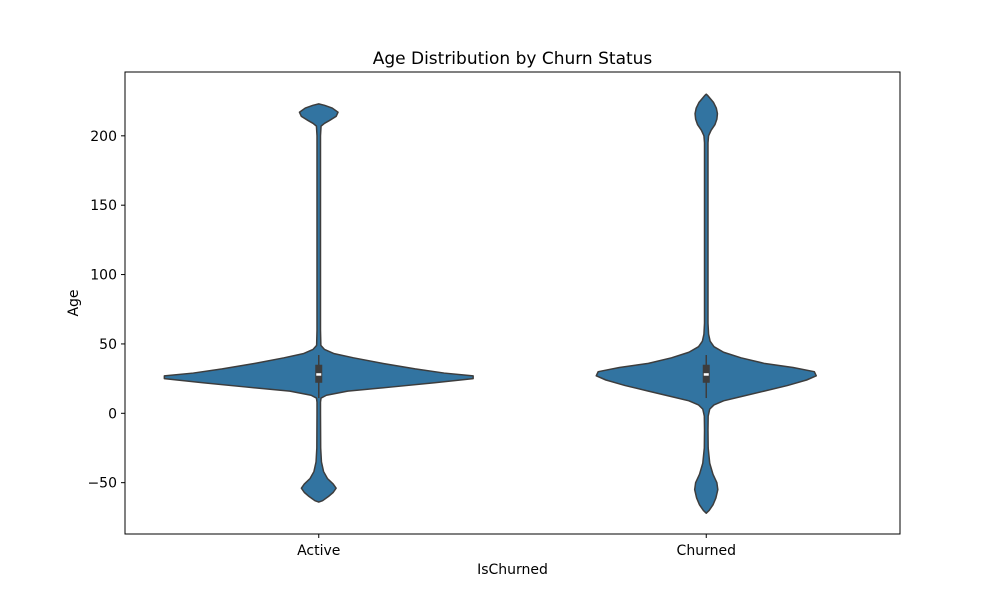  What do you see at coordinates (103, 137) in the screenshot?
I see `y-tick-label: 200` at bounding box center [103, 137].